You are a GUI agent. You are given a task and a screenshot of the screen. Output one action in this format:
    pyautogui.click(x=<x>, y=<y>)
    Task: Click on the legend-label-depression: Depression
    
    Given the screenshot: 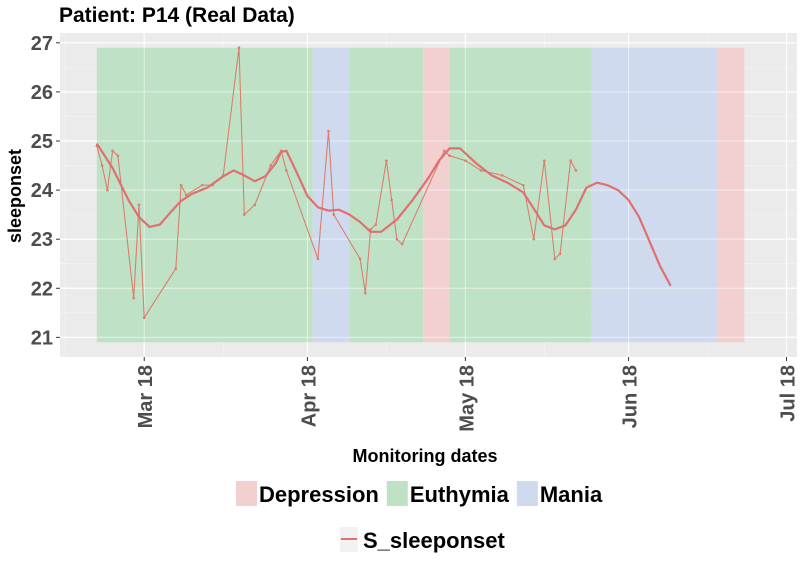 What is the action you would take?
    pyautogui.click(x=319, y=494)
    